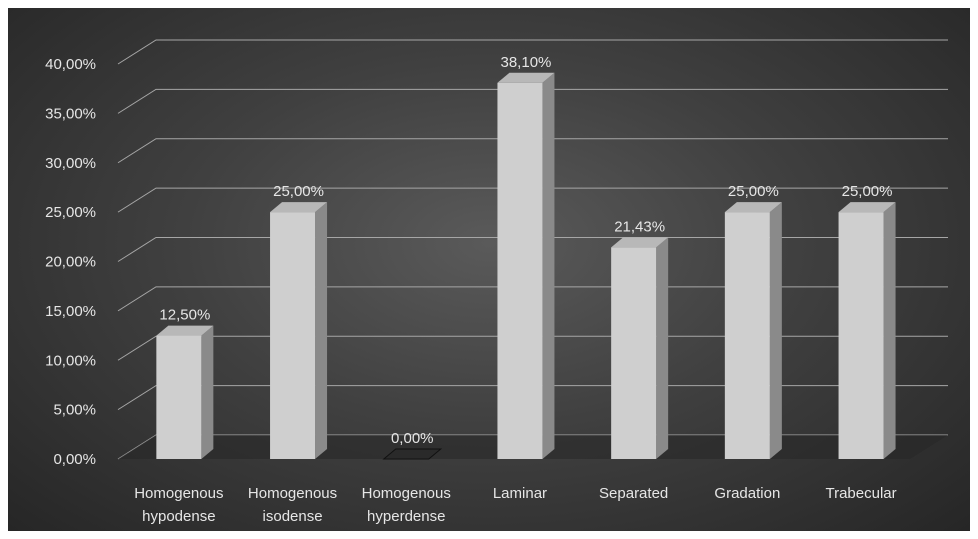 This screenshot has width=978, height=539. I want to click on y-tick-label: 30,00%, so click(70, 163).